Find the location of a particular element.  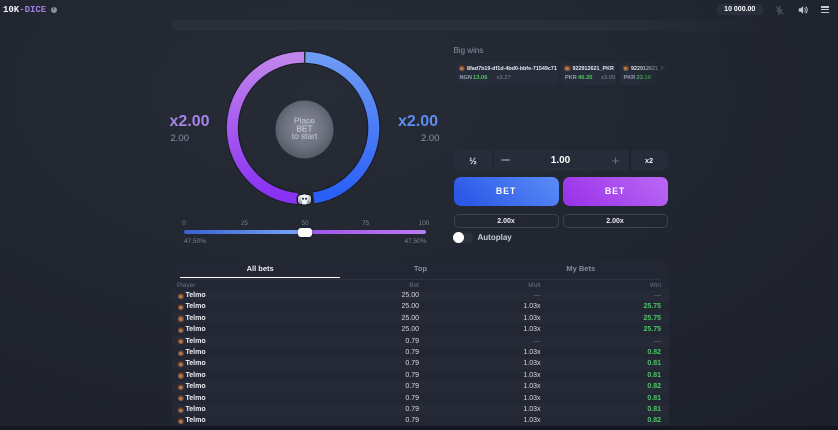

svg-text: to start is located at coordinates (305, 136).